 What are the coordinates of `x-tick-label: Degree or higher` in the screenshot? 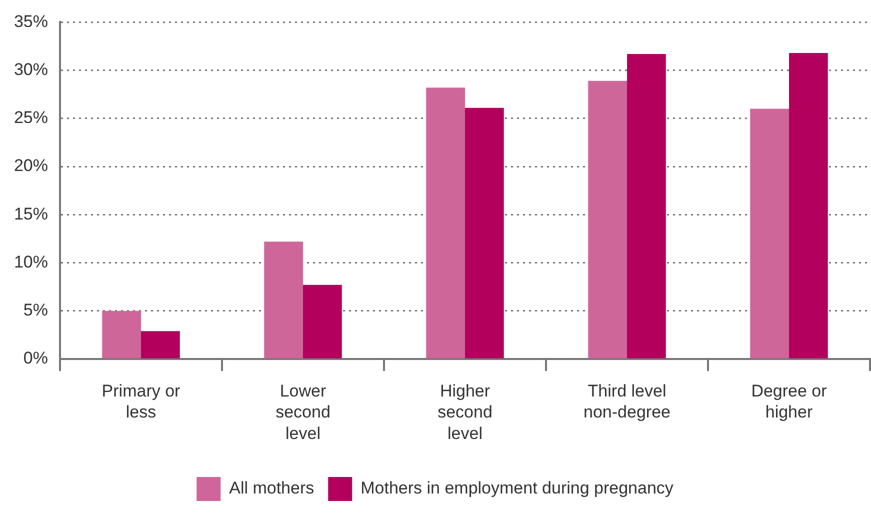 It's located at (789, 401).